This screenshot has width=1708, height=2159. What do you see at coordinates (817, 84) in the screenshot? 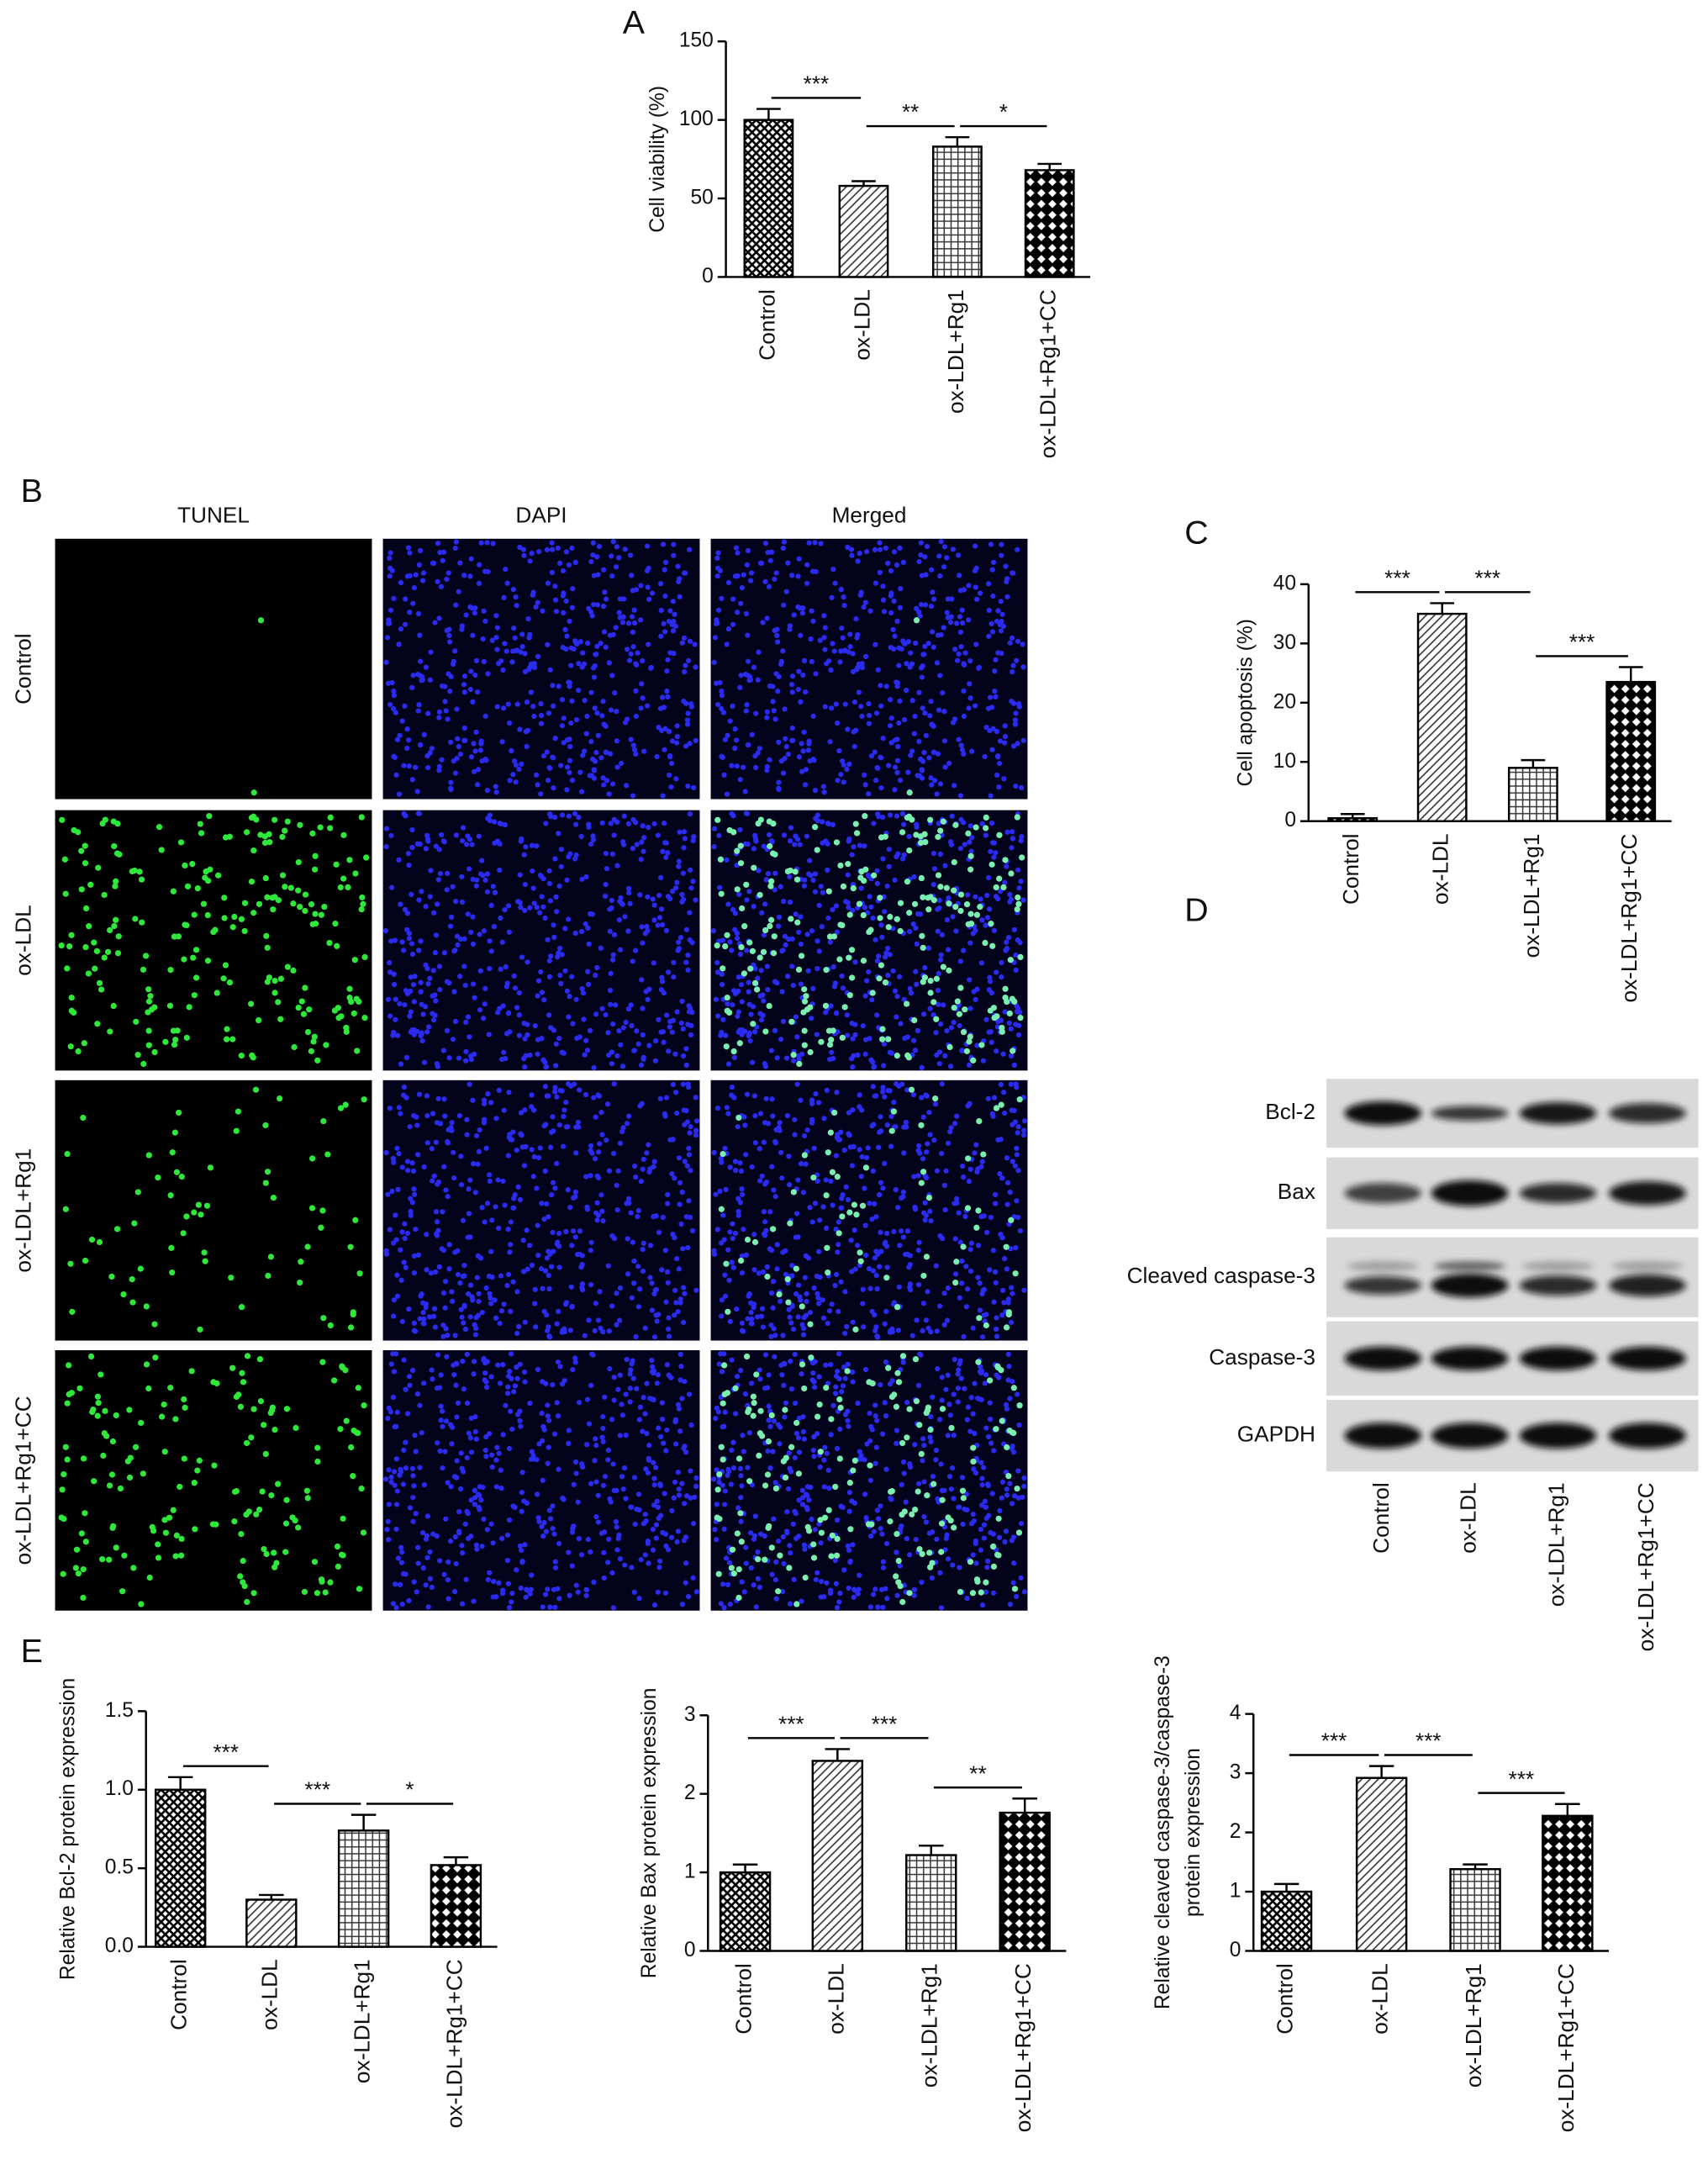
I see `significance-label: ***` at bounding box center [817, 84].